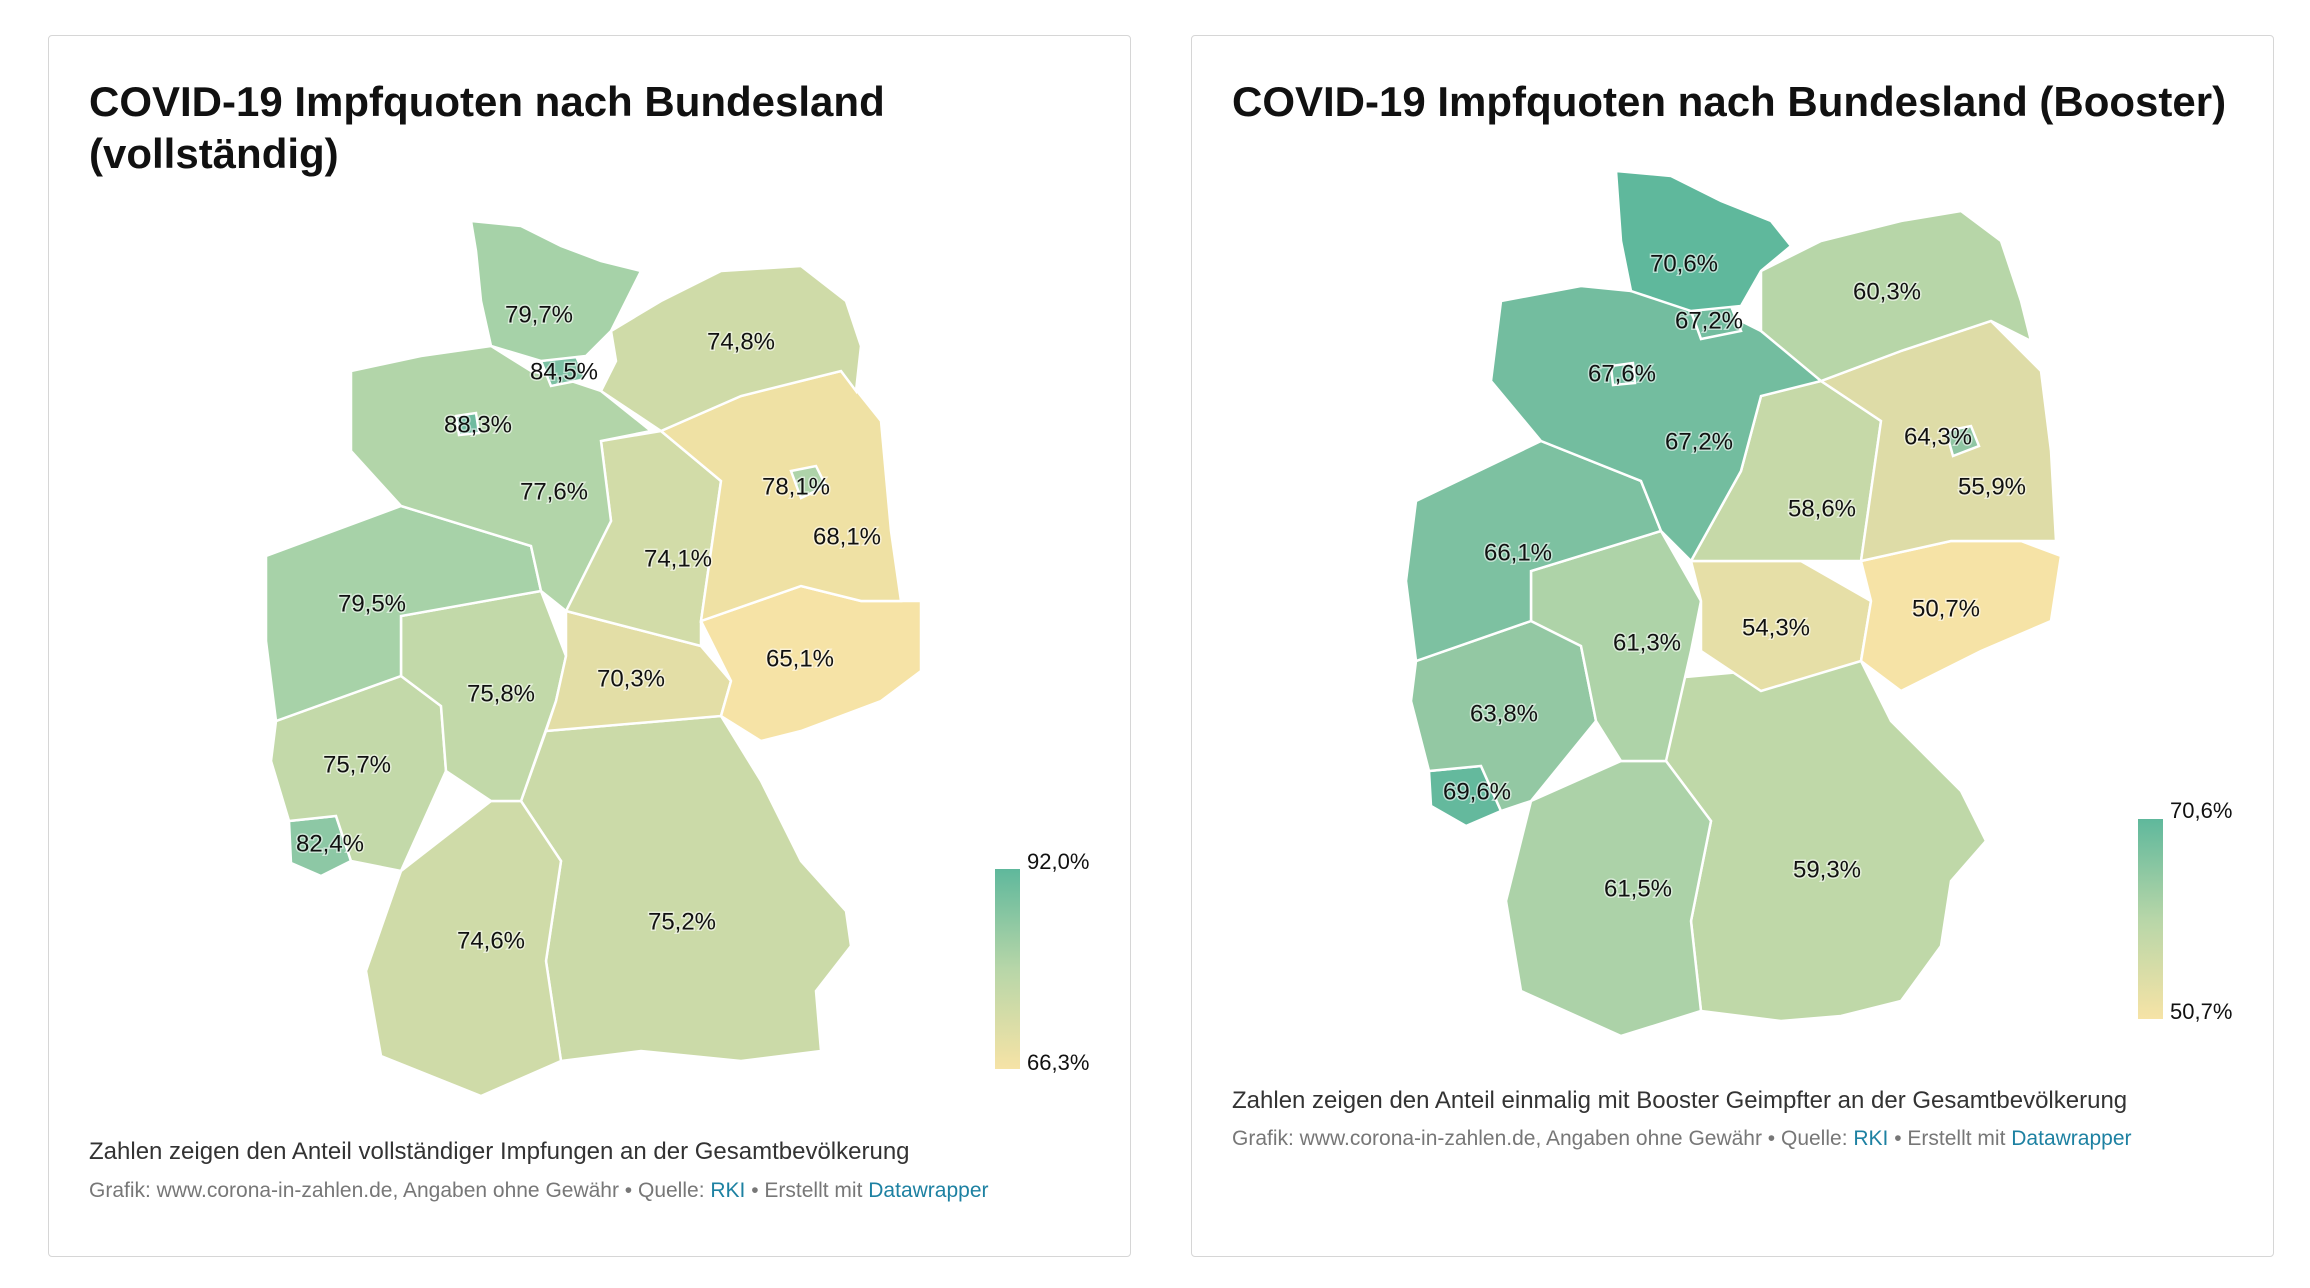  I want to click on value-label-sachsen: 50,7%, so click(1946, 608).